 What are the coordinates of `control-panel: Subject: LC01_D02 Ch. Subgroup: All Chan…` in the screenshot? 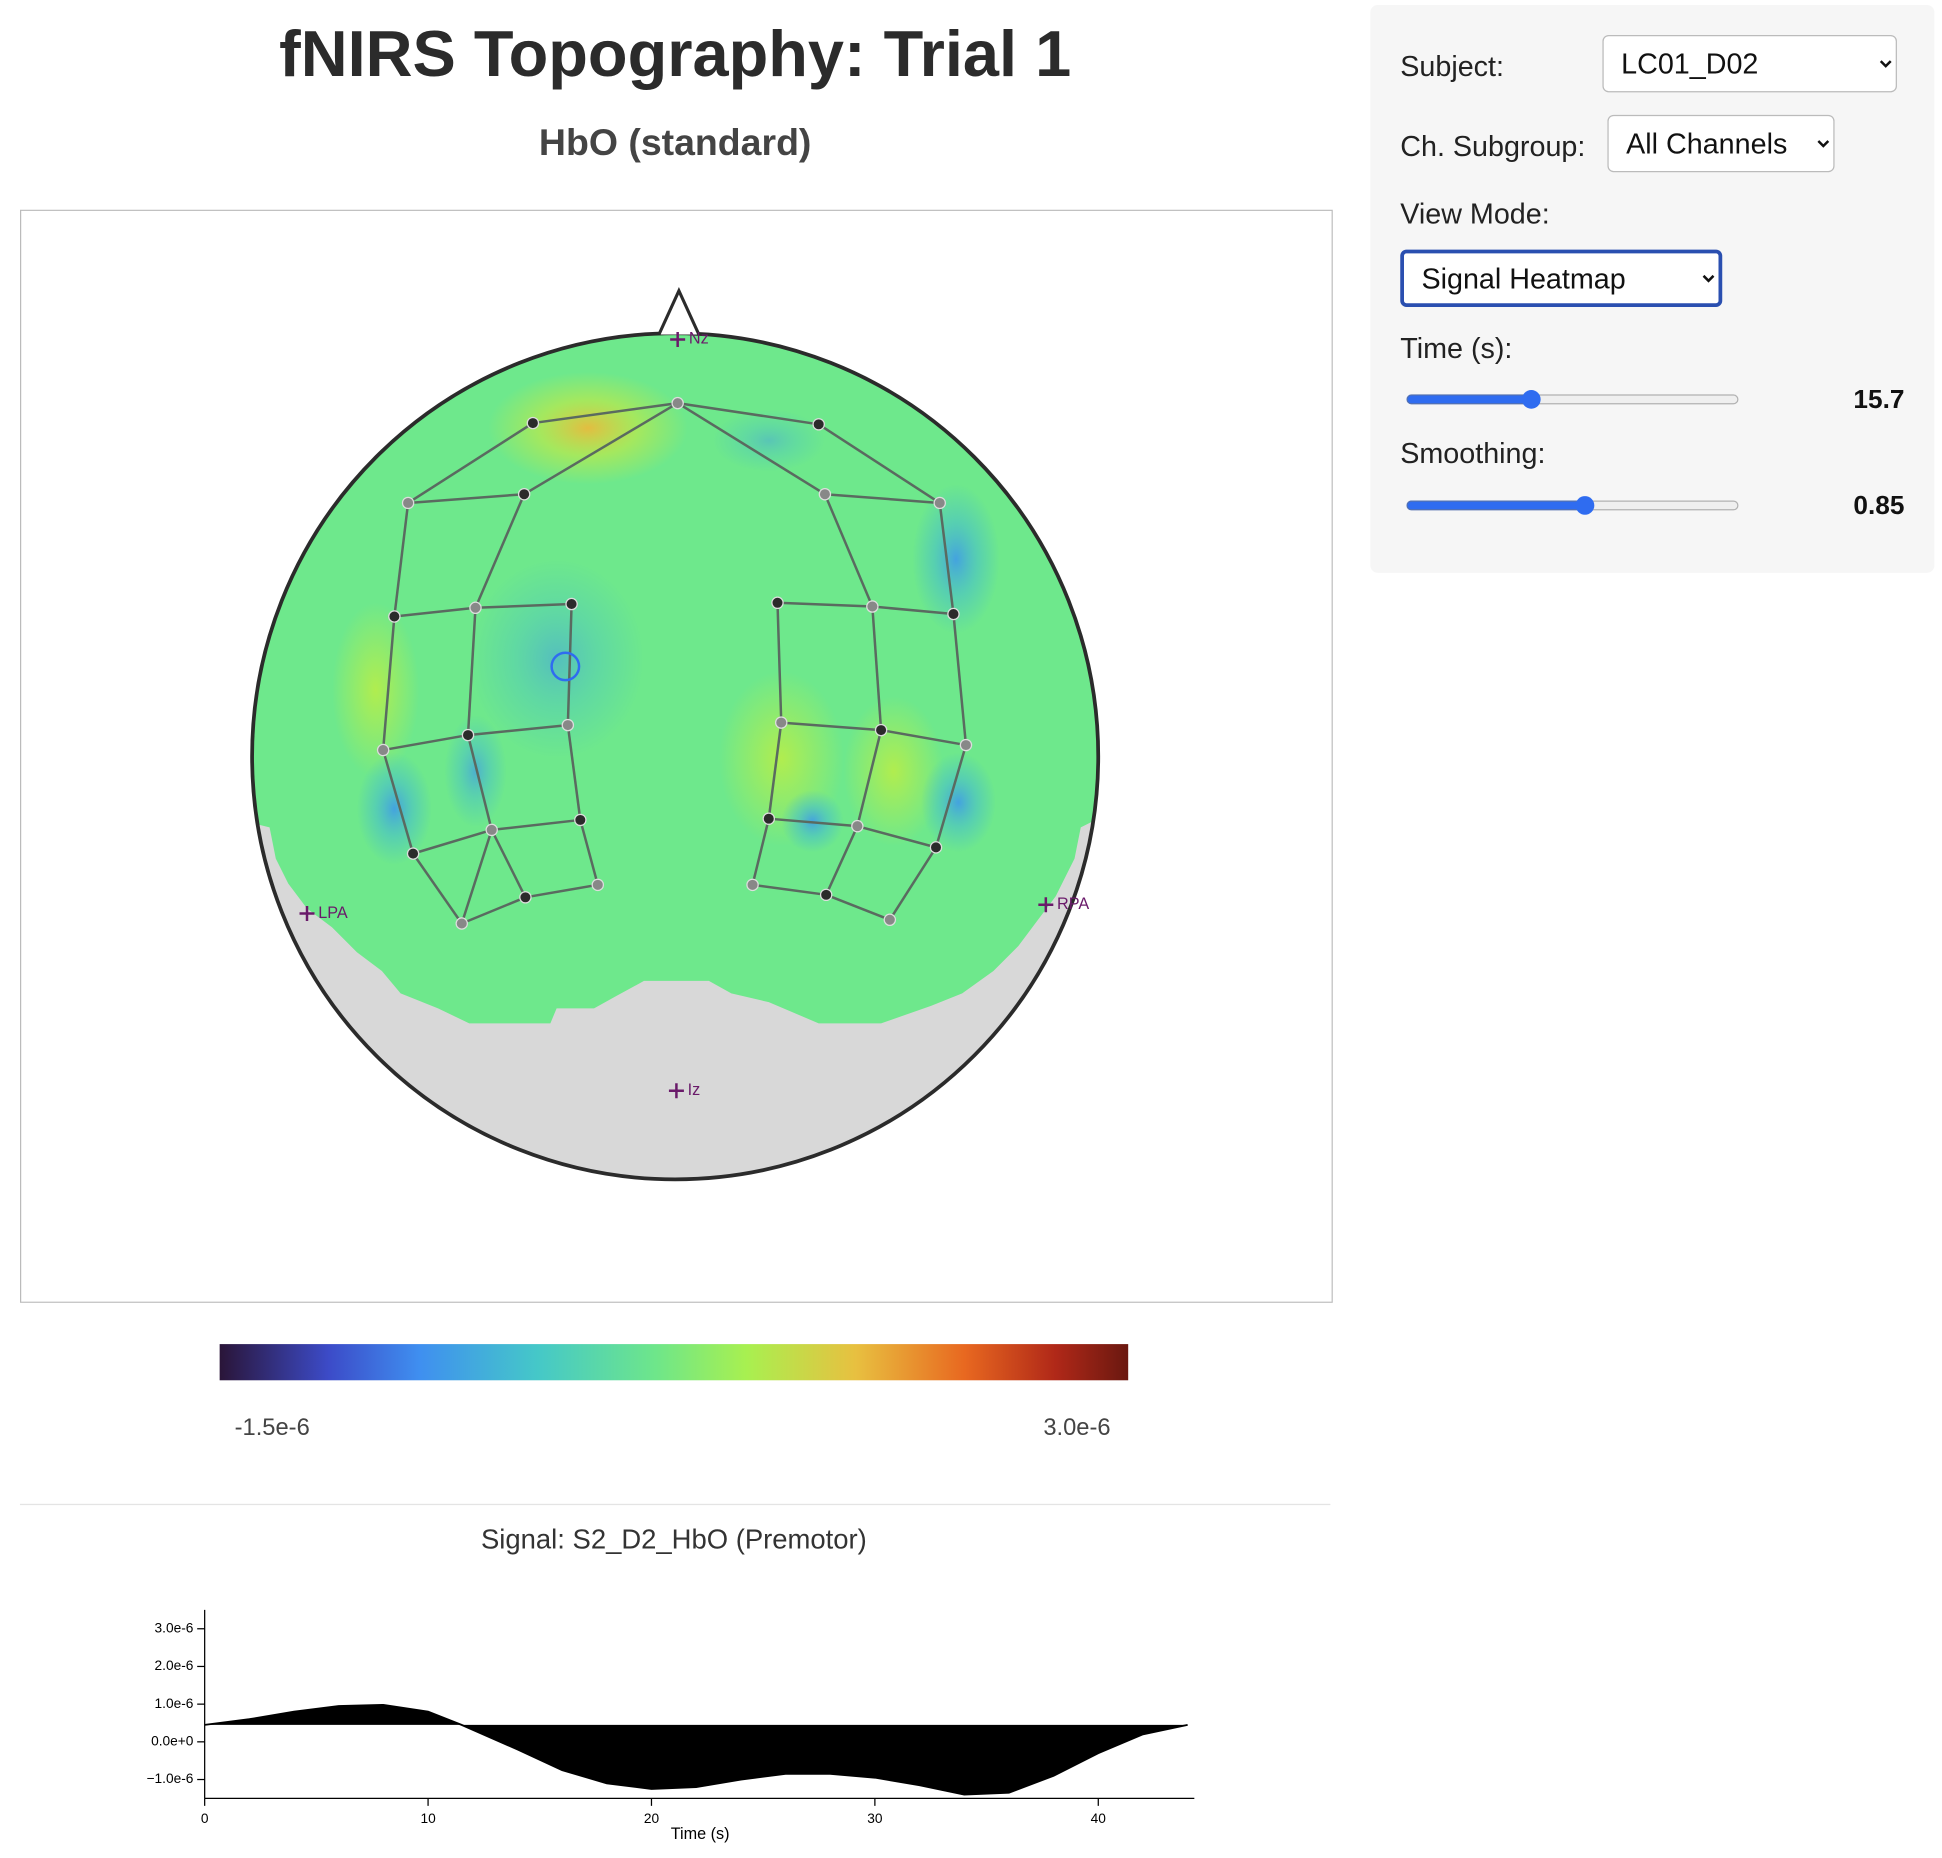 It's located at (1652, 288).